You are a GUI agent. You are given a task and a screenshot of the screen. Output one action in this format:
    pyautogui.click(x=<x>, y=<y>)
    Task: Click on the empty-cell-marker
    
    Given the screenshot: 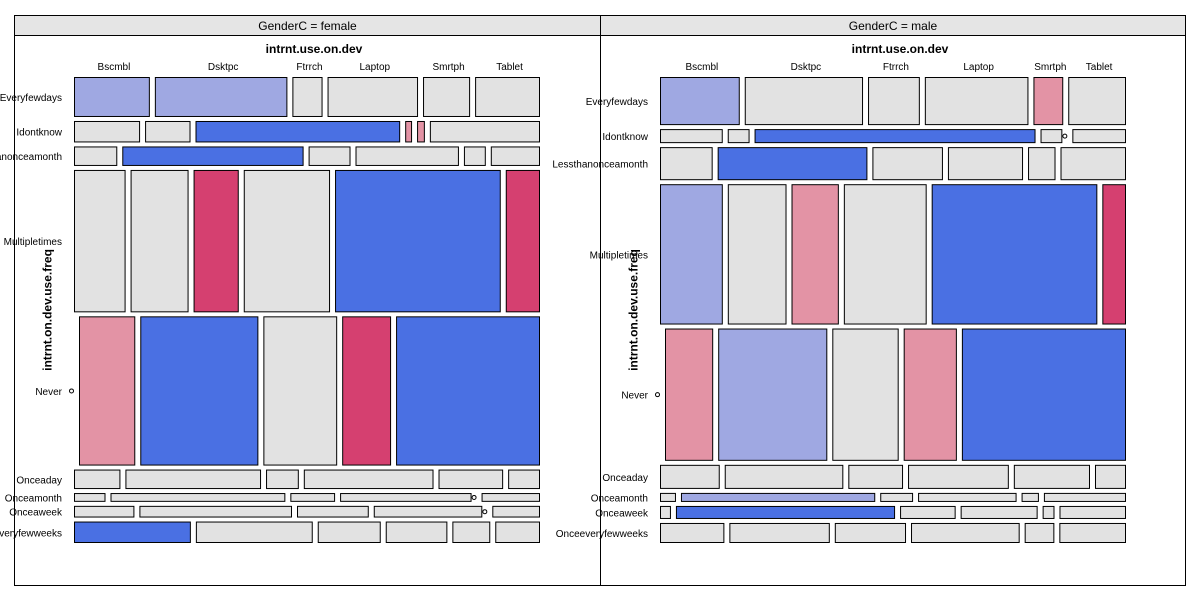 What is the action you would take?
    pyautogui.click(x=71, y=391)
    